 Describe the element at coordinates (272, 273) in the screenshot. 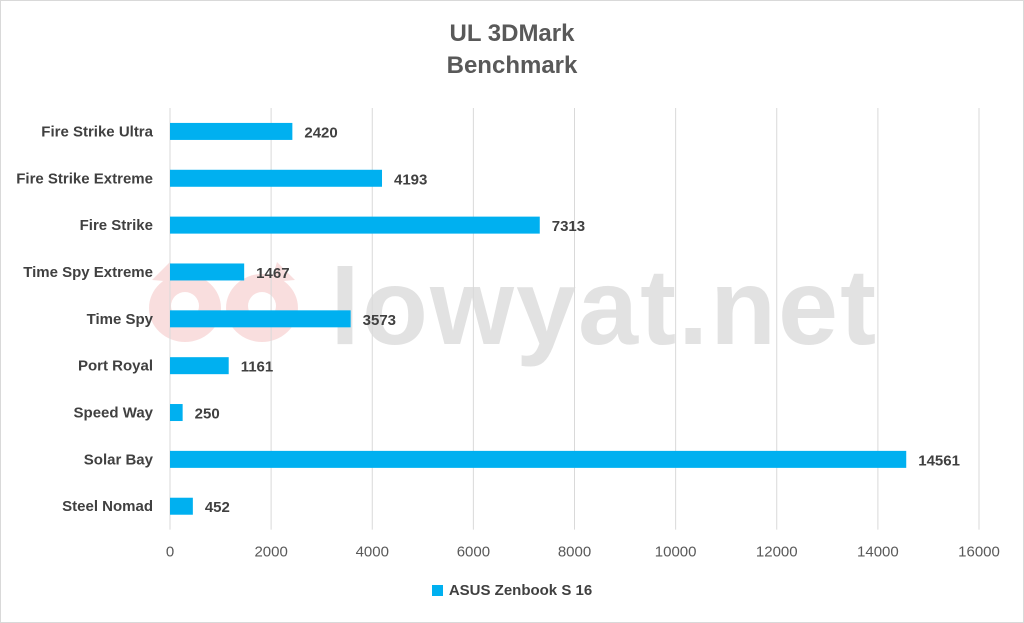

I see `data-label: 1467` at that location.